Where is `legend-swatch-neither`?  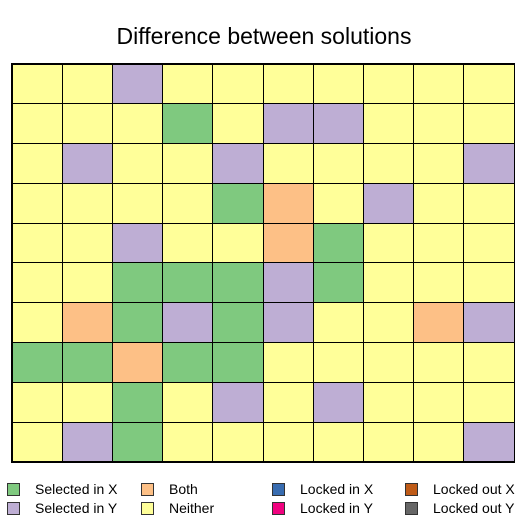 legend-swatch-neither is located at coordinates (147, 508).